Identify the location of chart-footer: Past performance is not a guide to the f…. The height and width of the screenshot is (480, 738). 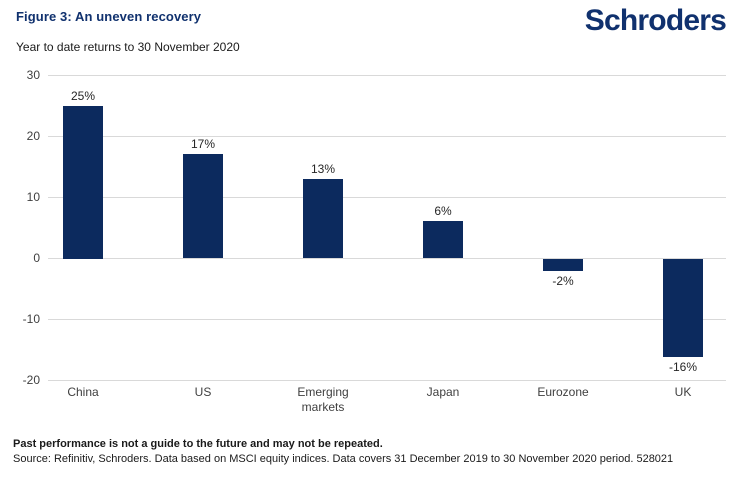
(343, 452).